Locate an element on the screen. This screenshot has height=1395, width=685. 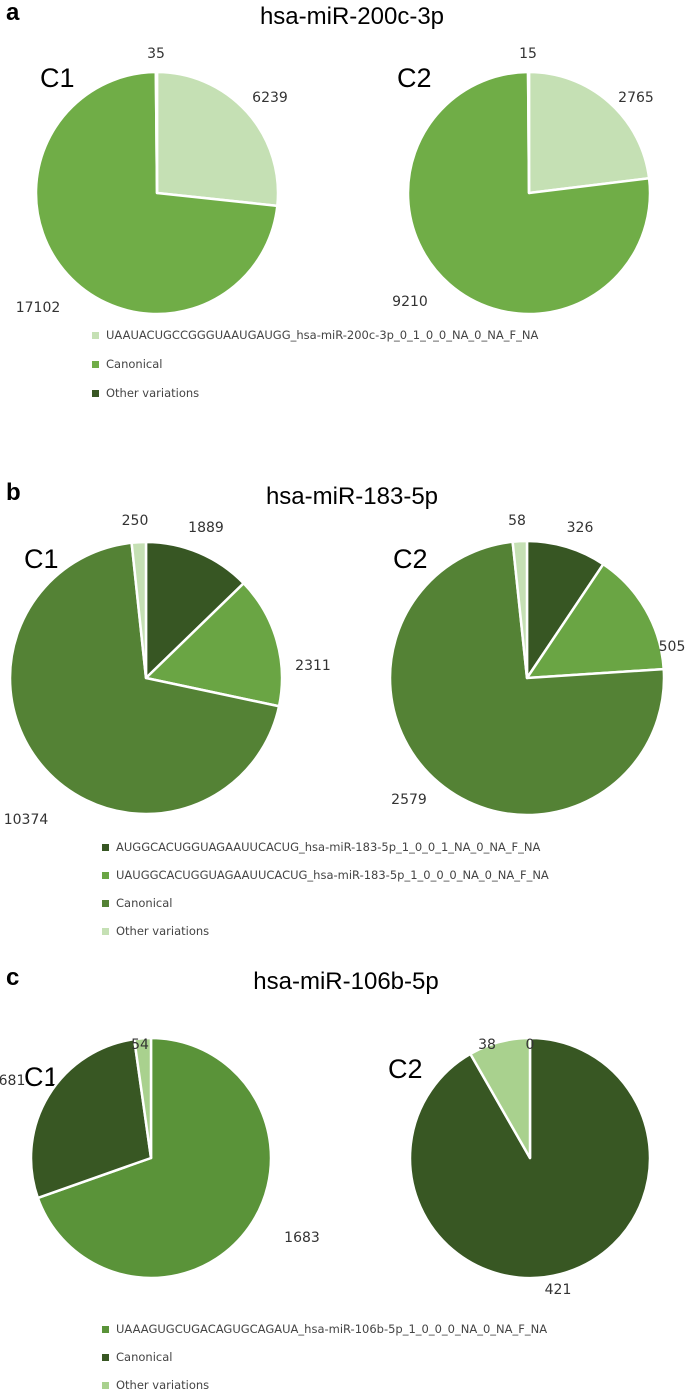
data-label: 35 is located at coordinates (156, 54).